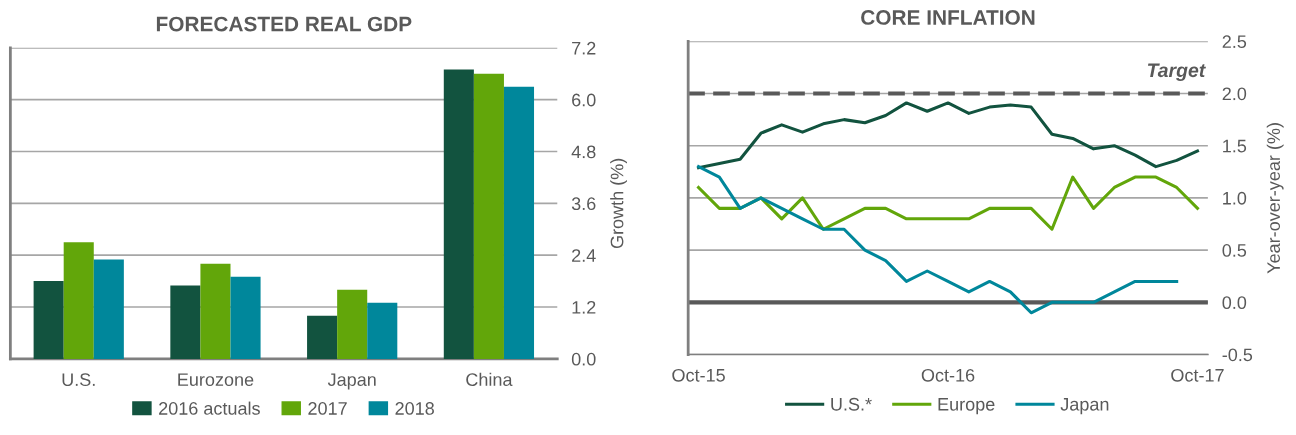  I want to click on legend-label: 2017, so click(327, 408).